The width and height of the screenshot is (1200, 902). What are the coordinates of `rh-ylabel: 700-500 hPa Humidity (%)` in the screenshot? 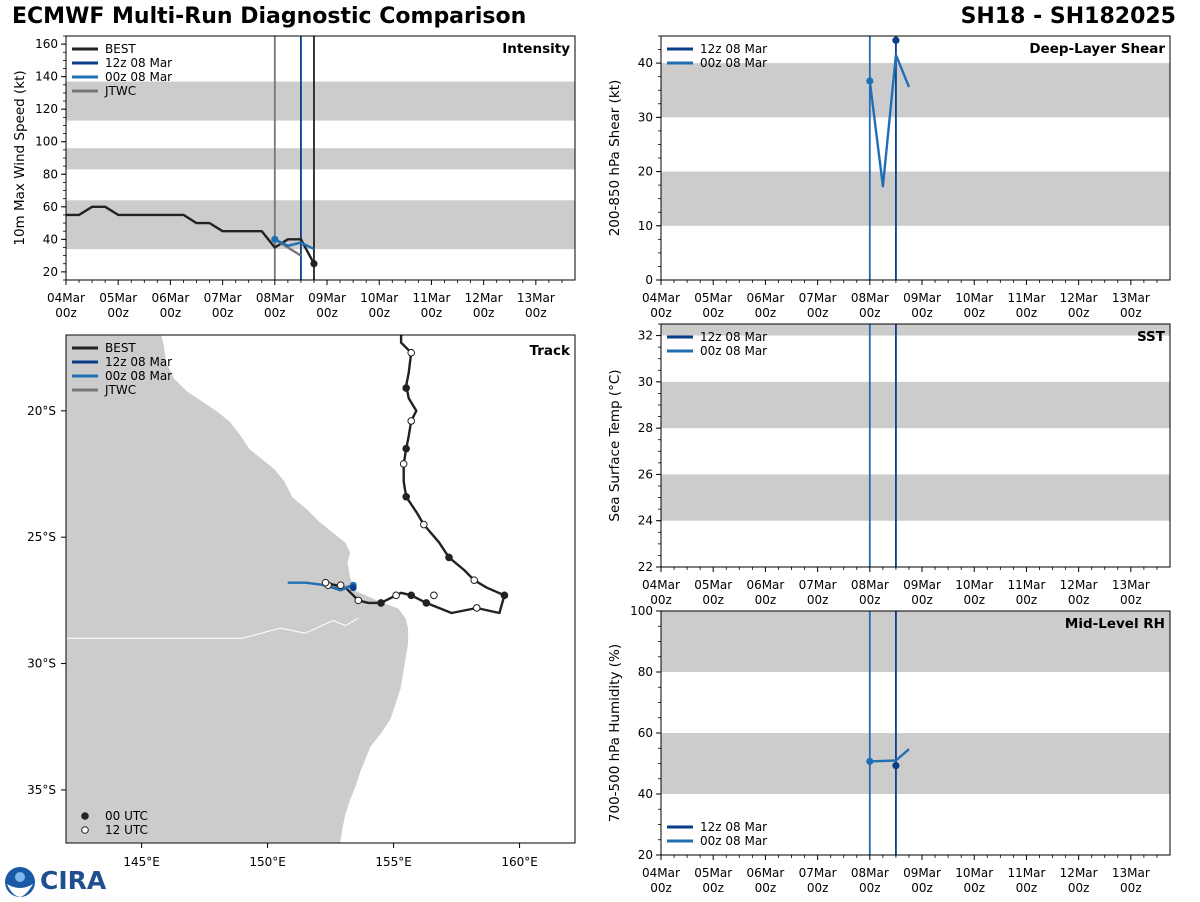 It's located at (615, 733).